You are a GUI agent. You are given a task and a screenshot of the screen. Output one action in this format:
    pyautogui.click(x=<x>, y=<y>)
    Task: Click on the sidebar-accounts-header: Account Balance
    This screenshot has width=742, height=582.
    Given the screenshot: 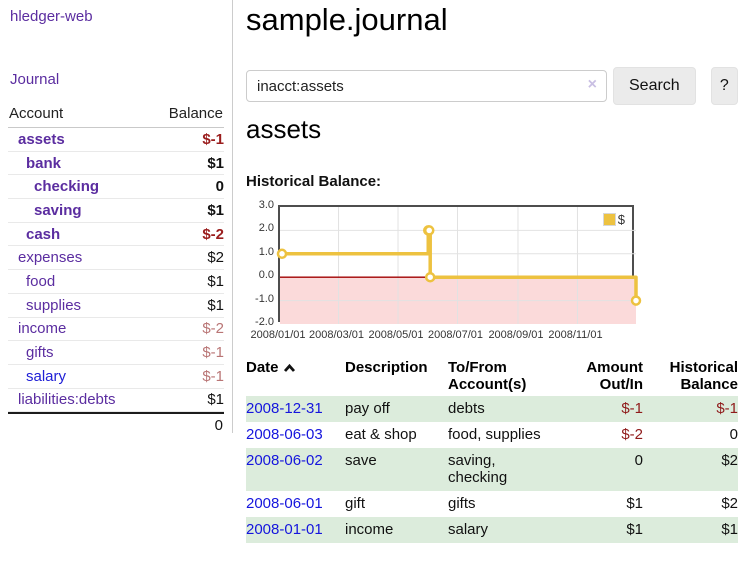 What is the action you would take?
    pyautogui.click(x=116, y=115)
    